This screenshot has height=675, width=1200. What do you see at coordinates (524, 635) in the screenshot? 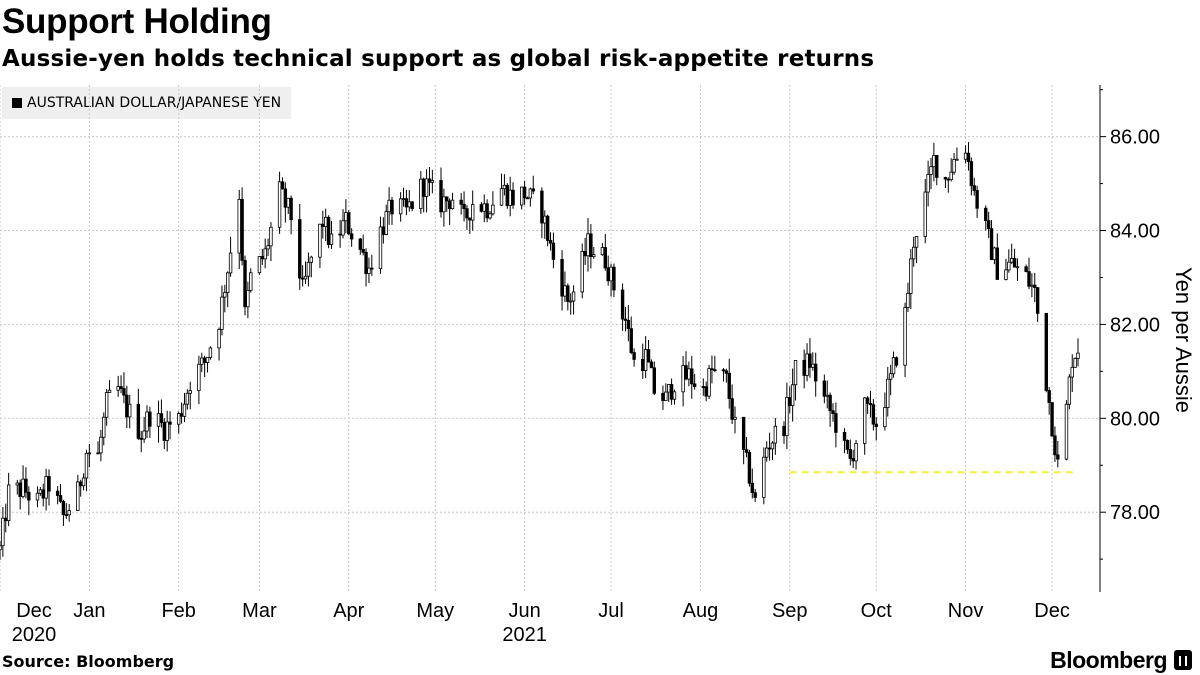
I see `x-year-label: 2021` at bounding box center [524, 635].